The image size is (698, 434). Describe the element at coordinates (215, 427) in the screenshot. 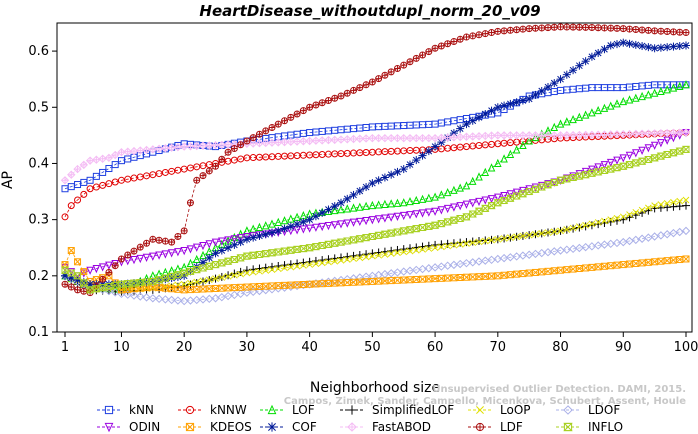

I see `legend-item-kdeos: KDEOS` at that location.